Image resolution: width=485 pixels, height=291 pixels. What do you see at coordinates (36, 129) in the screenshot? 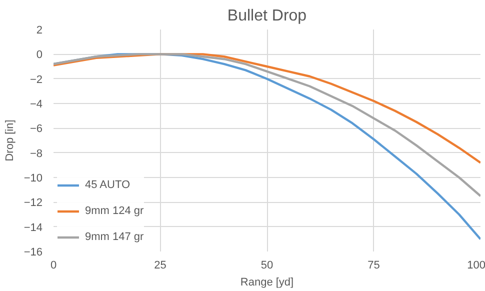
I see `y-tick-label: −6` at bounding box center [36, 129].